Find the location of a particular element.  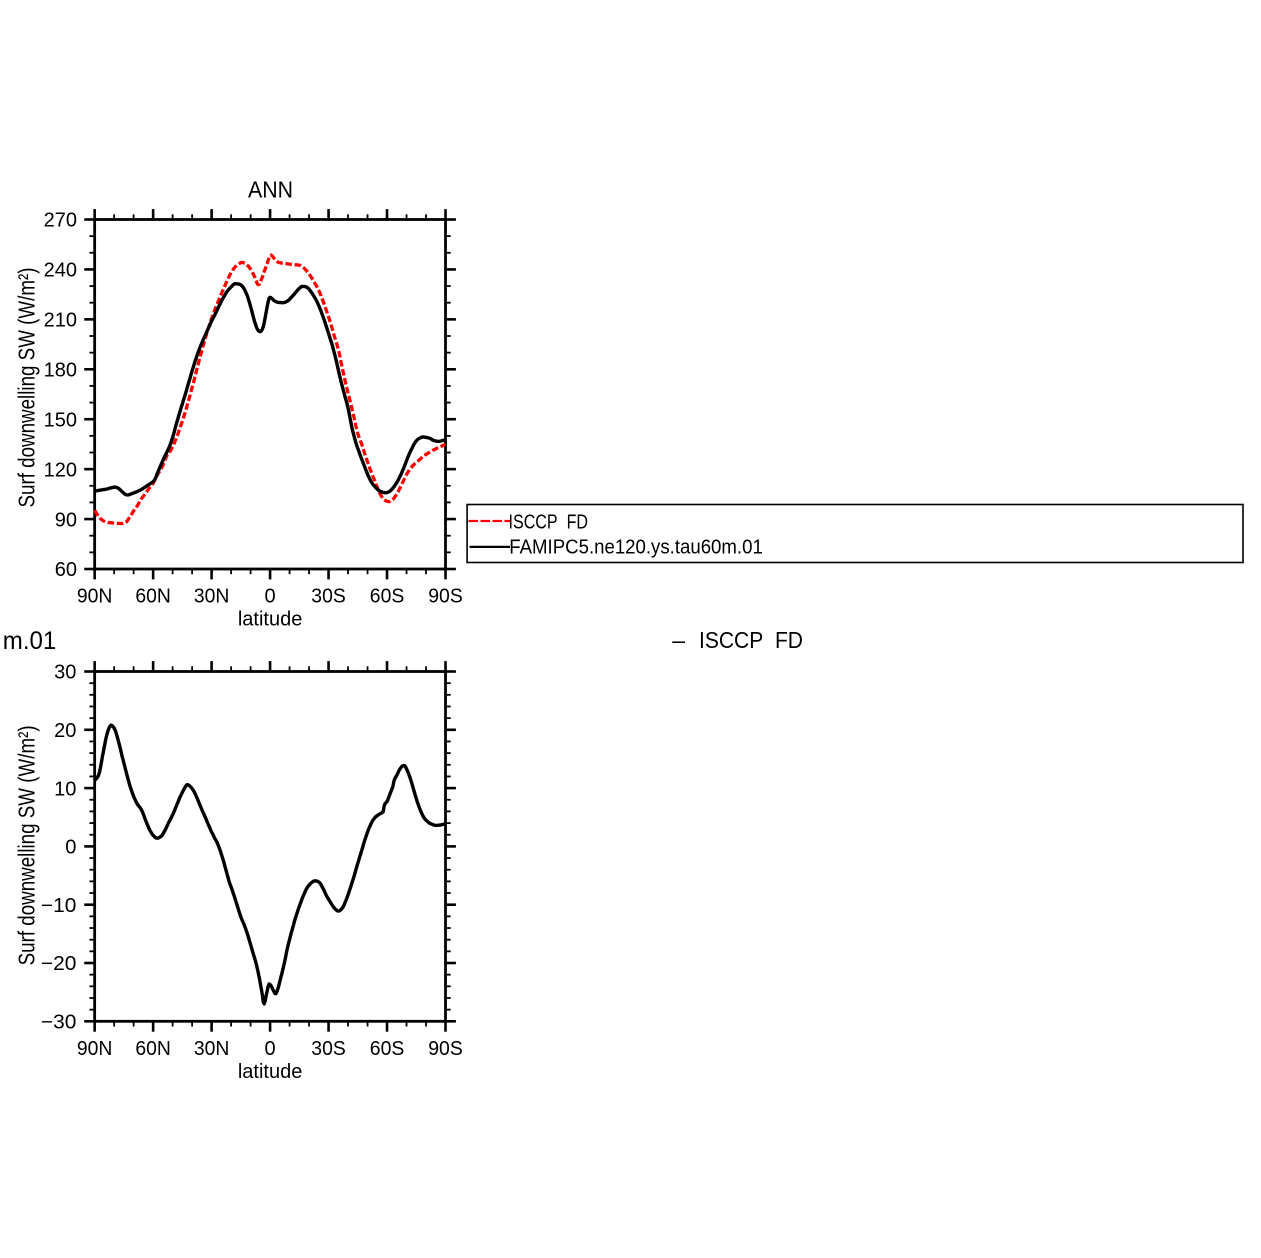

svg-text: FAMIPC5.ne120.ys.tau60m.01 is located at coordinates (636, 547).